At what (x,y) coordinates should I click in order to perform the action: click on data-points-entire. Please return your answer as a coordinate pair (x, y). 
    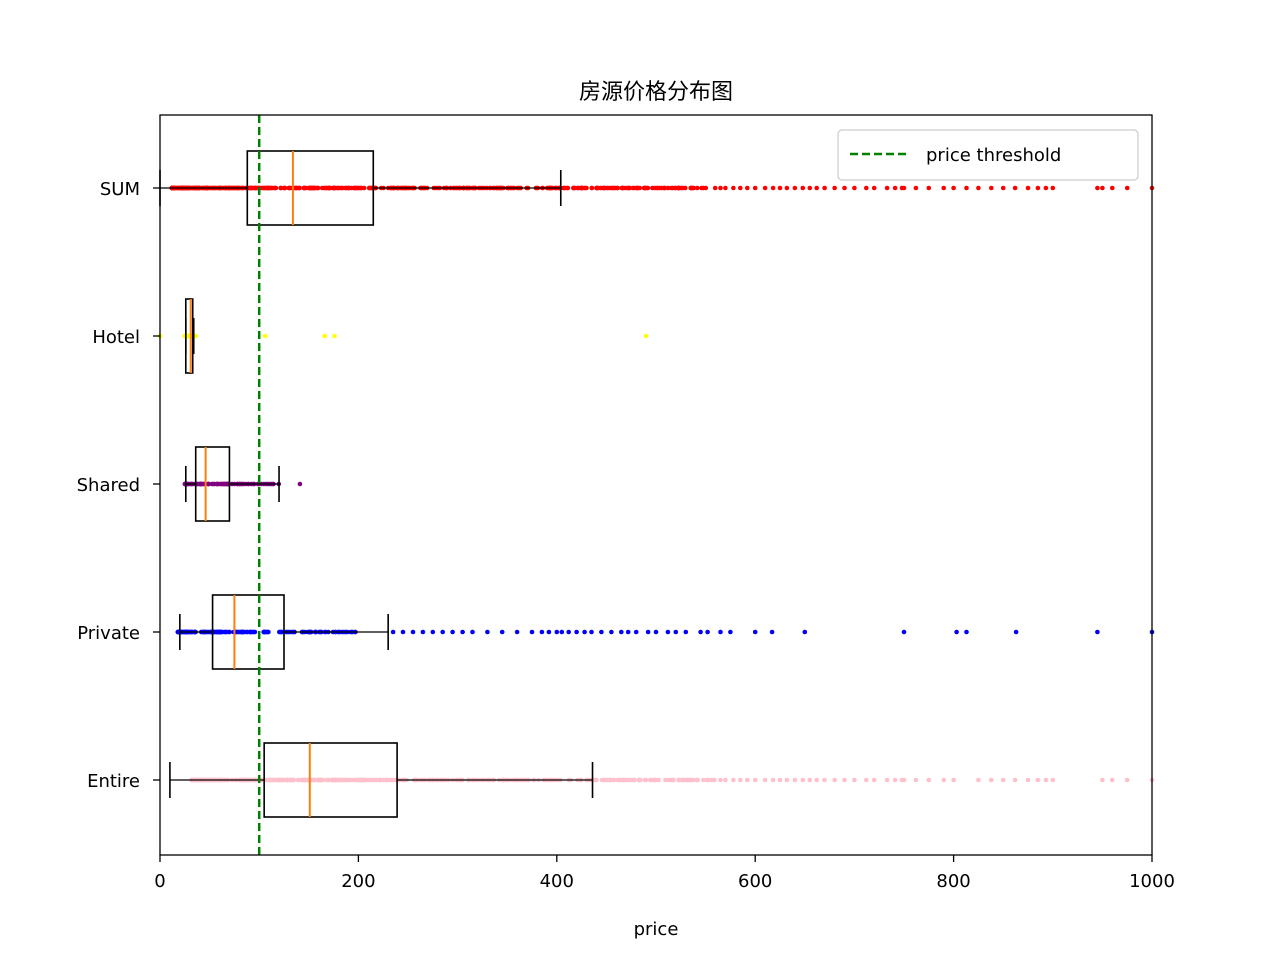
    Looking at the image, I should click on (672, 780).